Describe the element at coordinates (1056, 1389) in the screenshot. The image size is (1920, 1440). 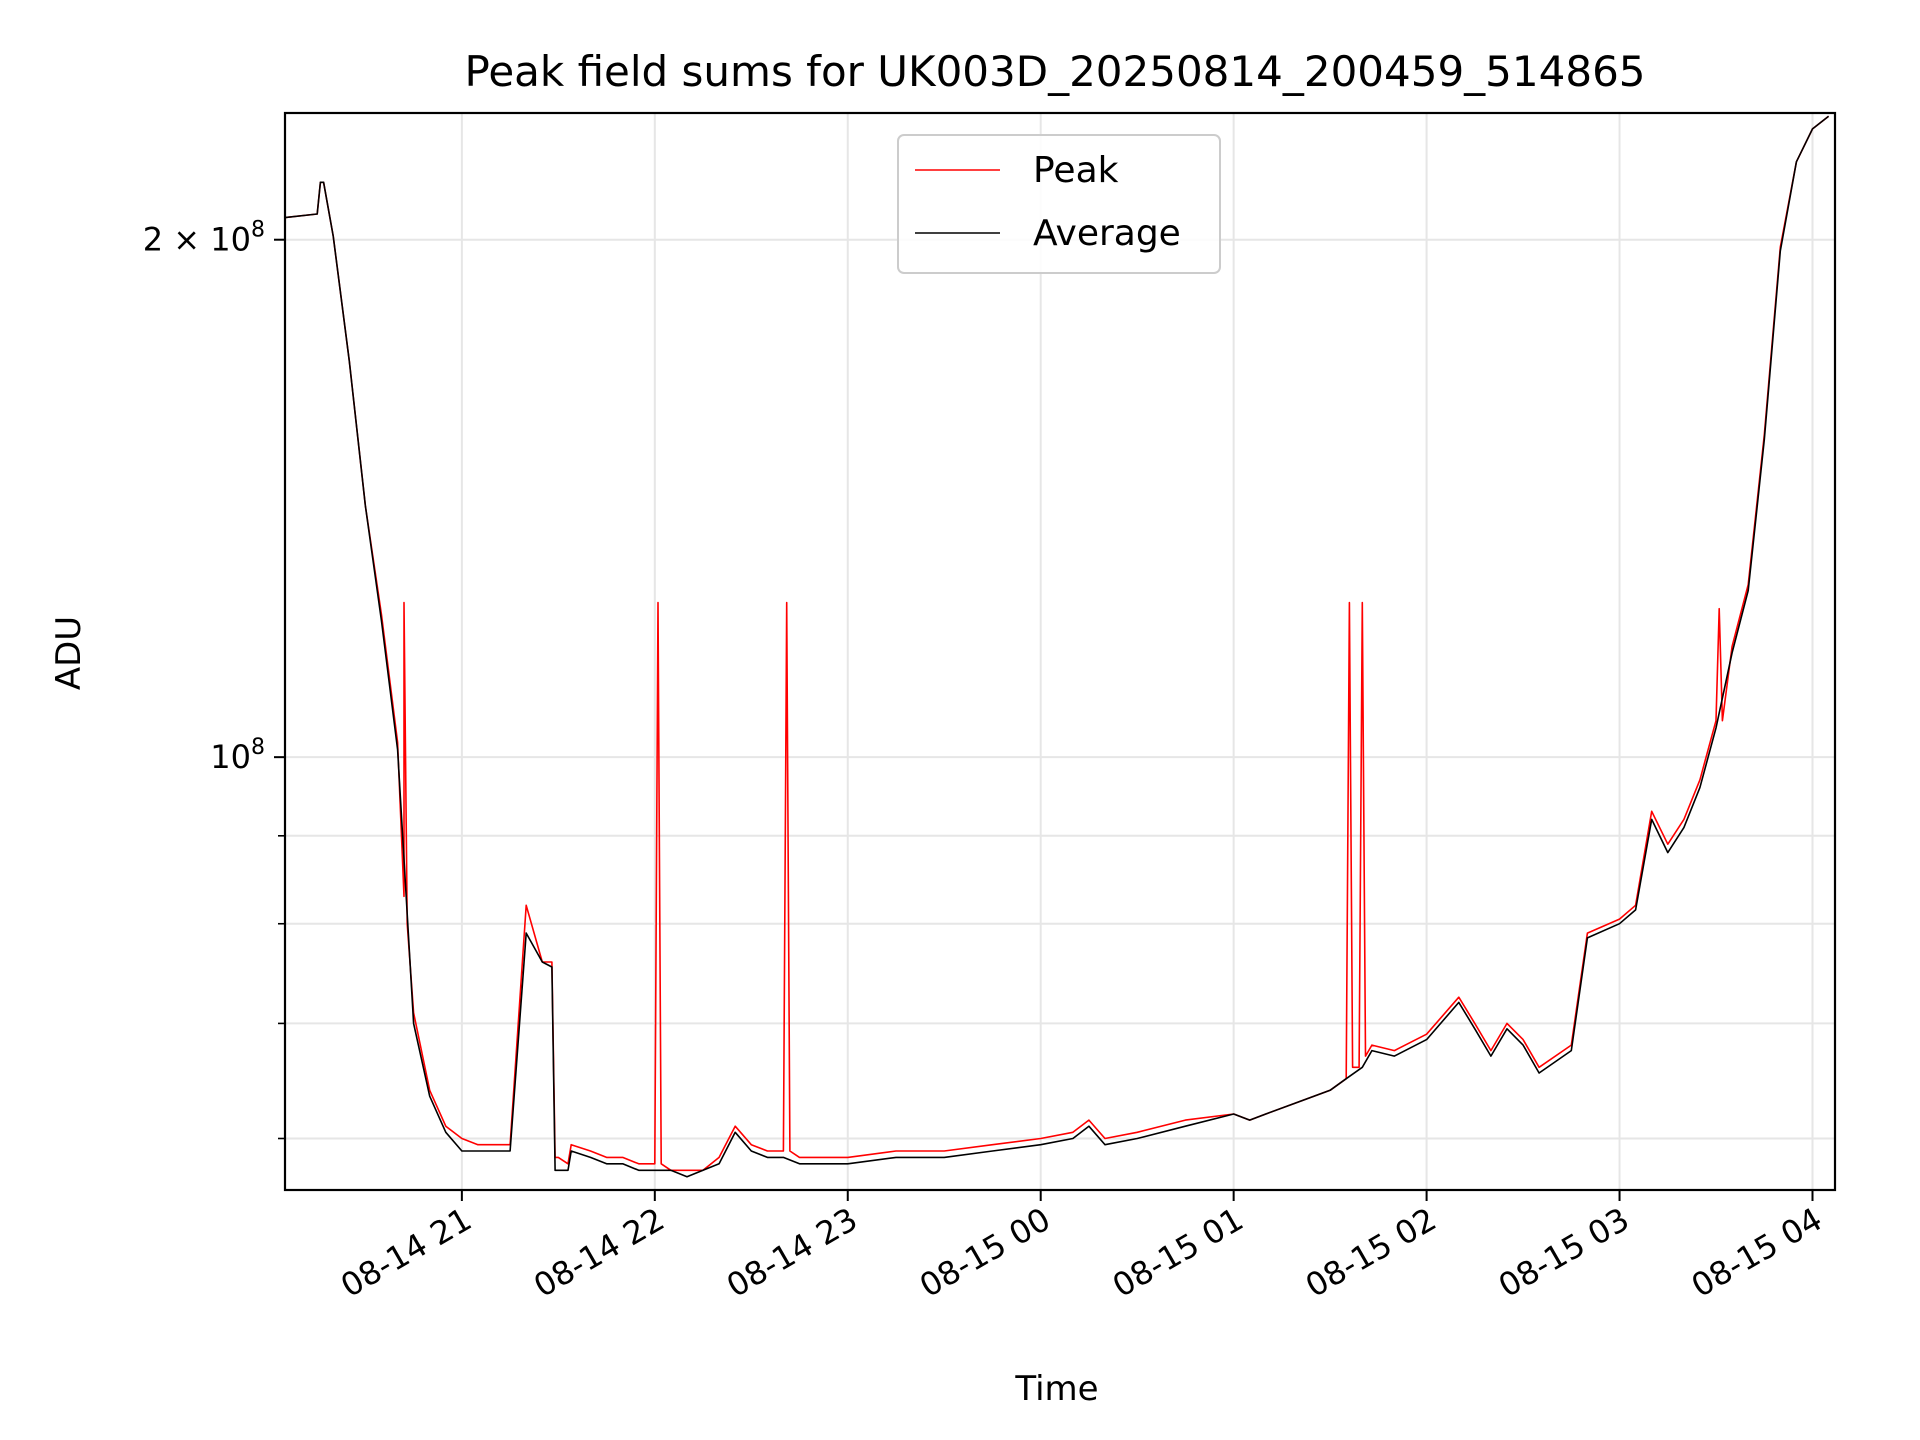
I see `x-axis-label: Time` at that location.